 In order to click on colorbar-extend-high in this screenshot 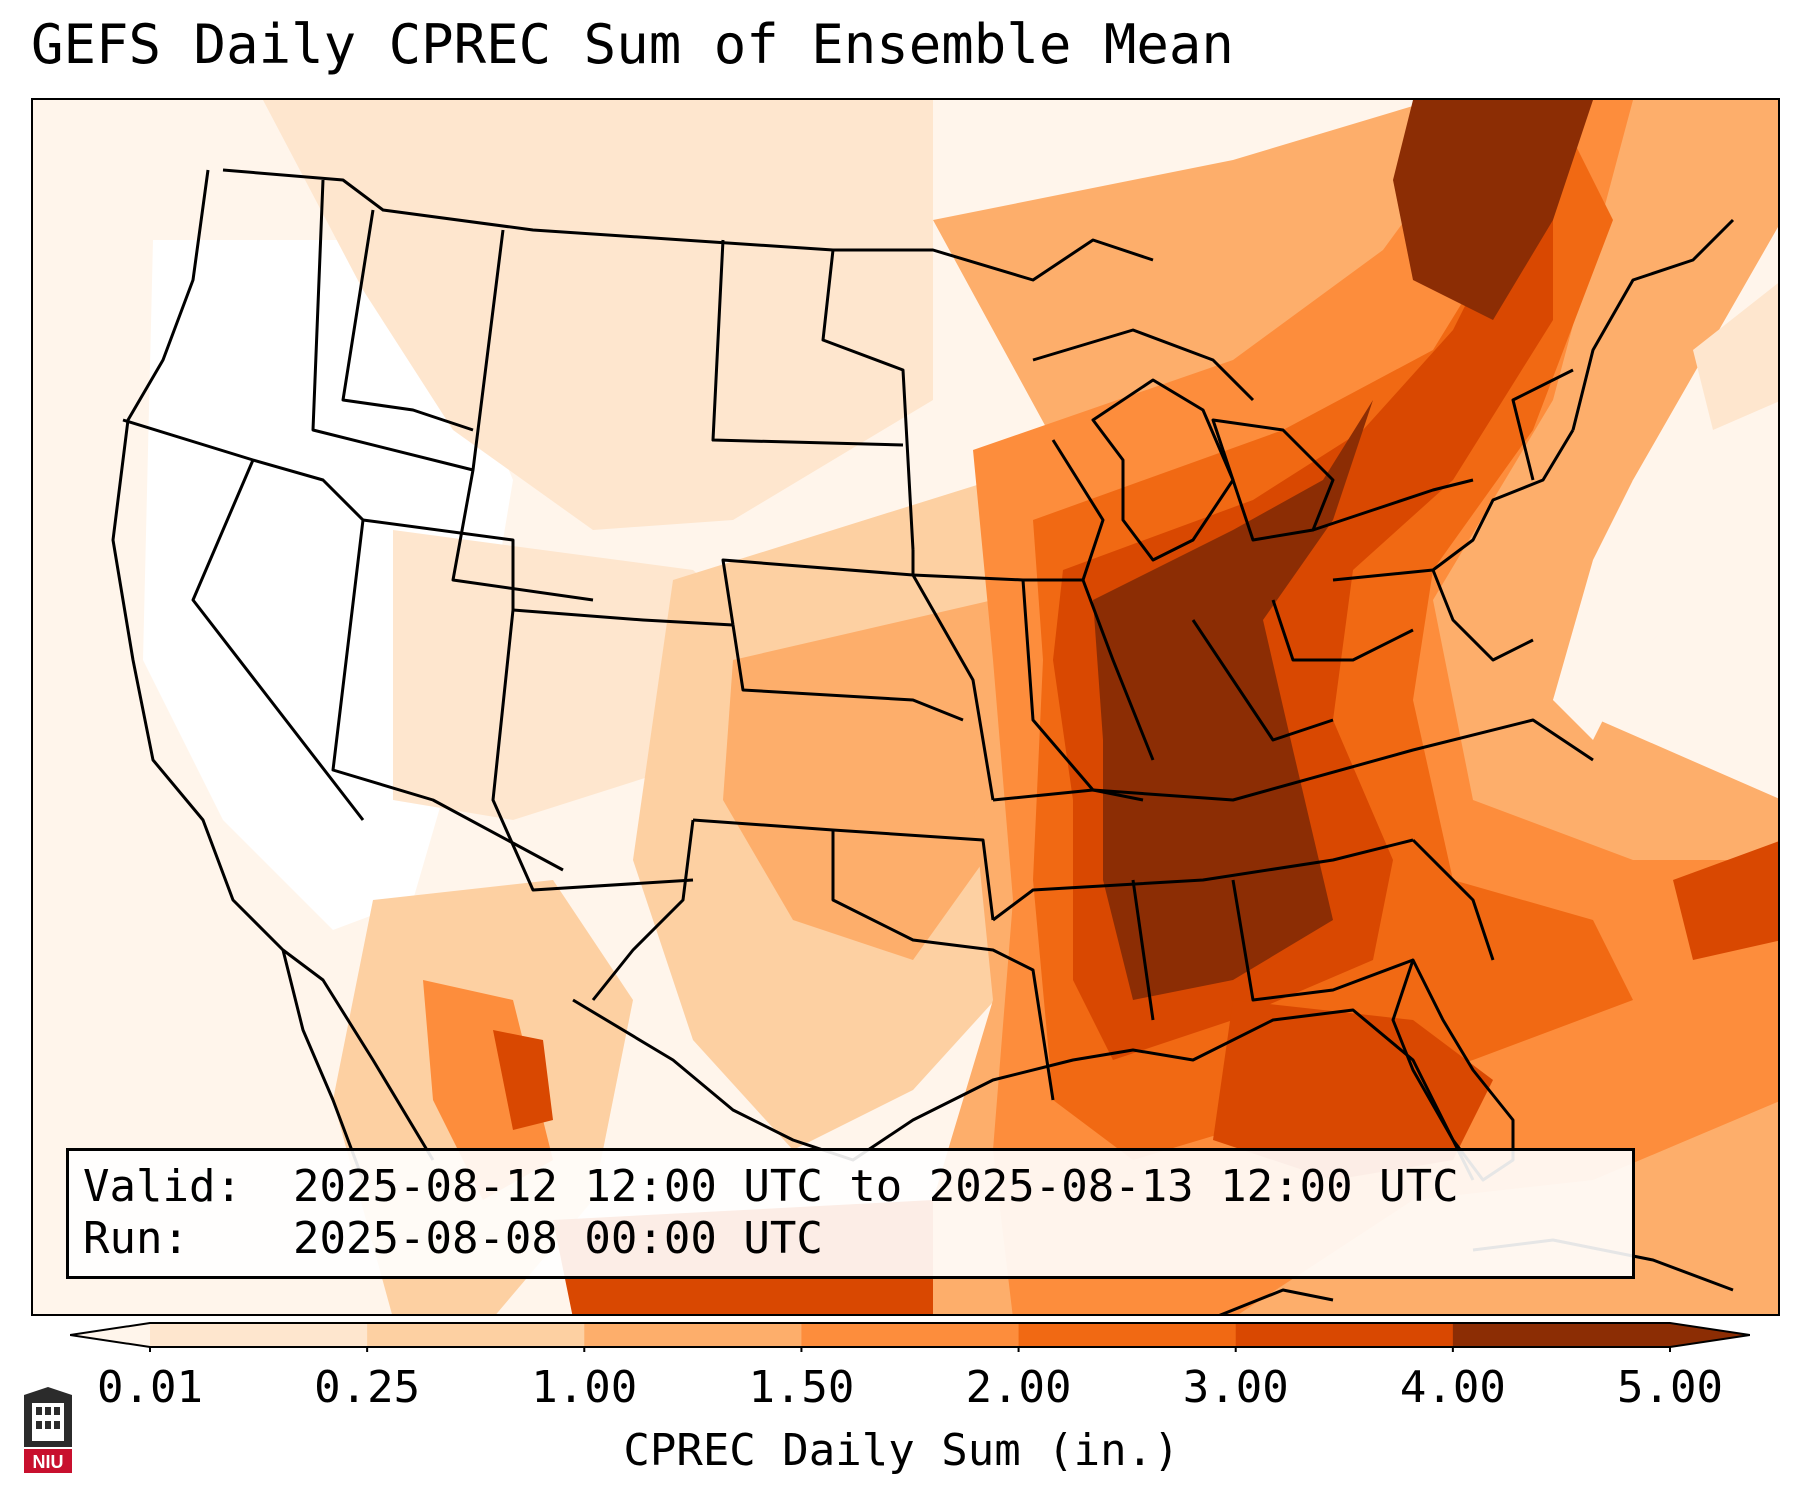, I will do `click(1710, 1335)`.